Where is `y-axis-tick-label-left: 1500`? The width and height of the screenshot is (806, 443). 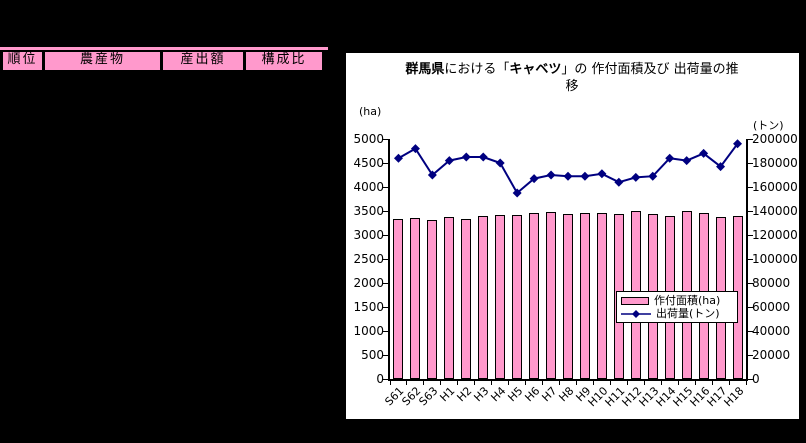 y-axis-tick-label-left: 1500 is located at coordinates (368, 307).